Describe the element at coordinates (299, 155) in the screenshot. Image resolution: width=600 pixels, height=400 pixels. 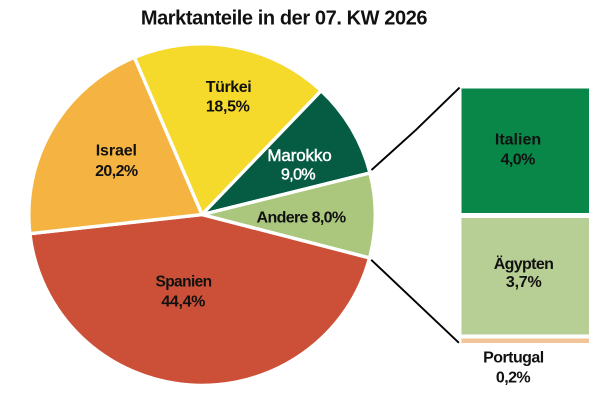
I see `svg-text: Marokko` at that location.